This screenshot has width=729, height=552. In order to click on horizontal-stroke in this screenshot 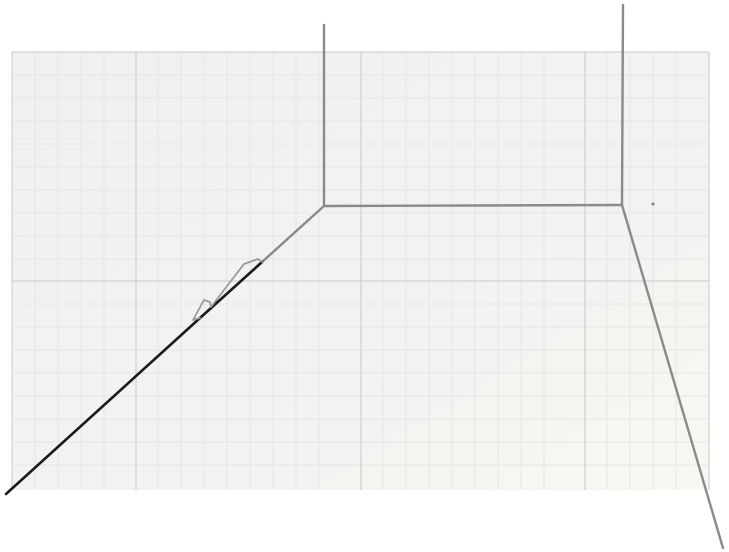, I will do `click(473, 205)`.